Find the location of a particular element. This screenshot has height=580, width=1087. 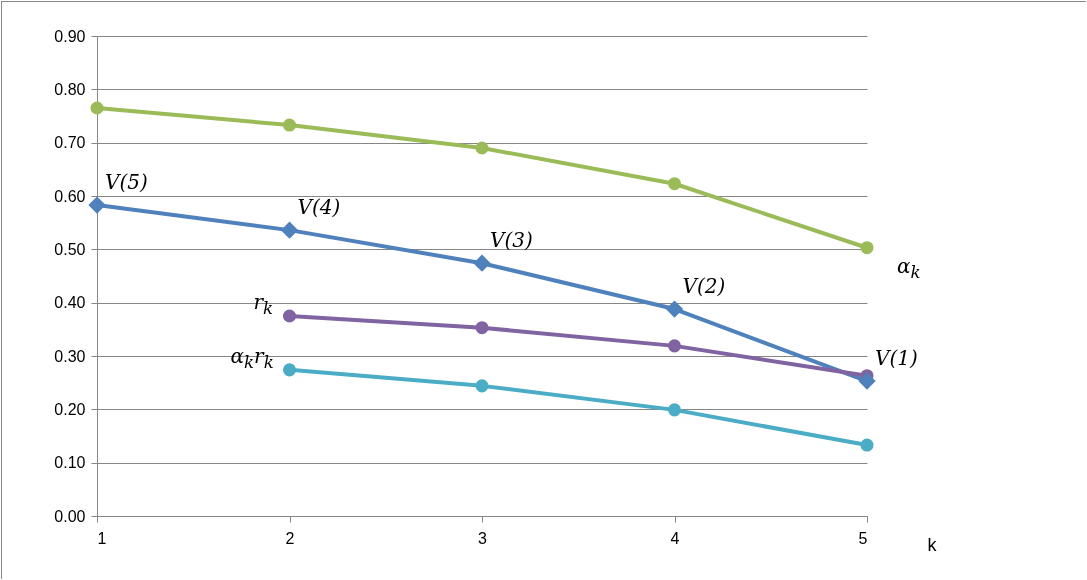

series-label: r$_{k}$ is located at coordinates (263, 304).